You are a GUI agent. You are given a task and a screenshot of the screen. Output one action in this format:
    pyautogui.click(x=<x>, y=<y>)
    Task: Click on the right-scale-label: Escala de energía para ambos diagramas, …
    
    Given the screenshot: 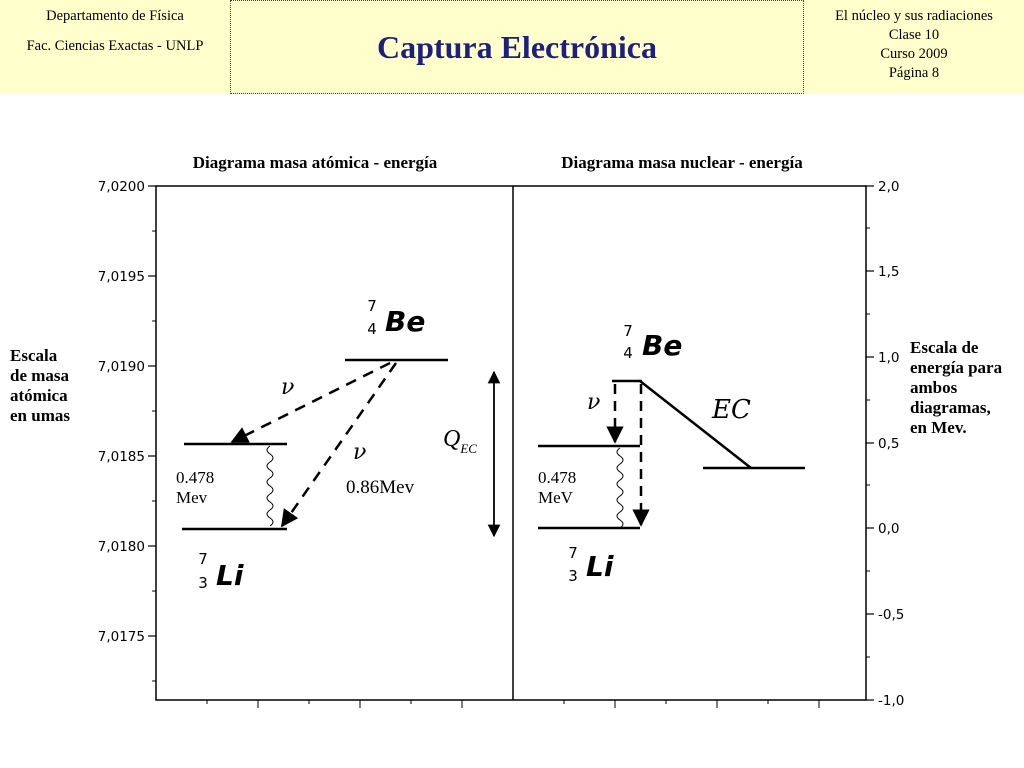 What is the action you would take?
    pyautogui.click(x=956, y=387)
    